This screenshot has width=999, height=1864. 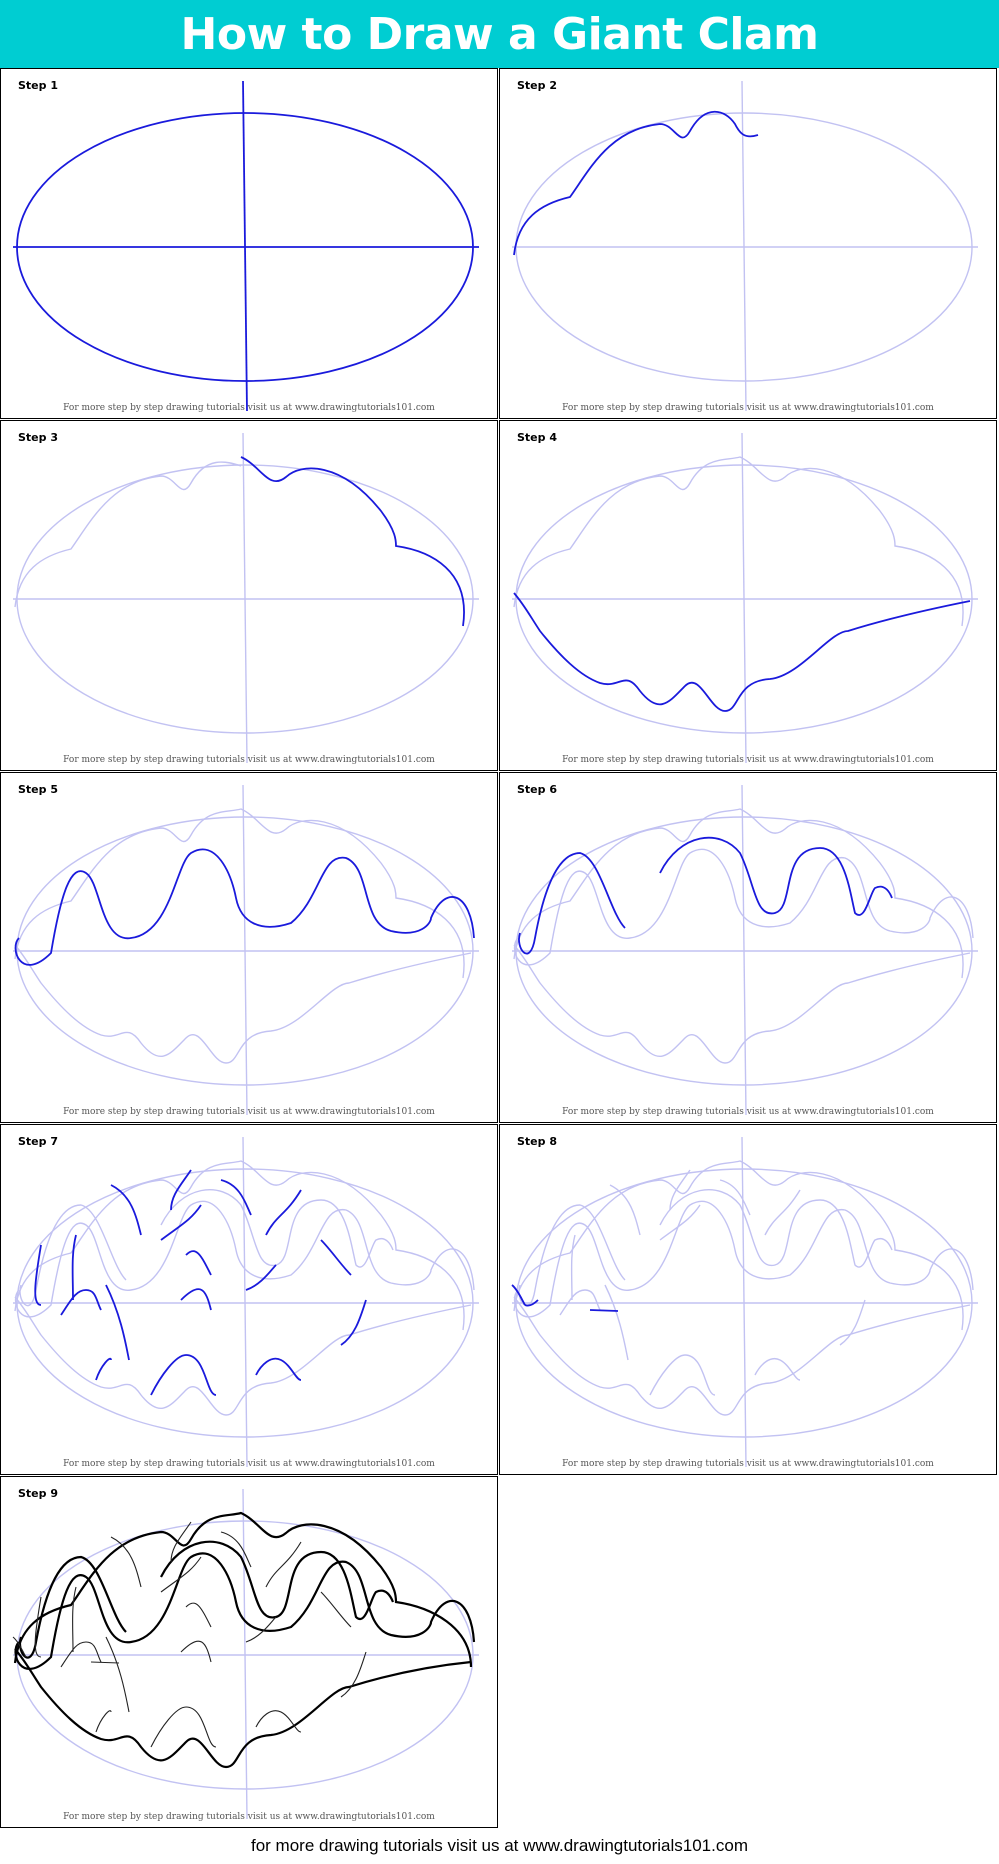 What do you see at coordinates (38, 1141) in the screenshot?
I see `step-label: Step 7` at bounding box center [38, 1141].